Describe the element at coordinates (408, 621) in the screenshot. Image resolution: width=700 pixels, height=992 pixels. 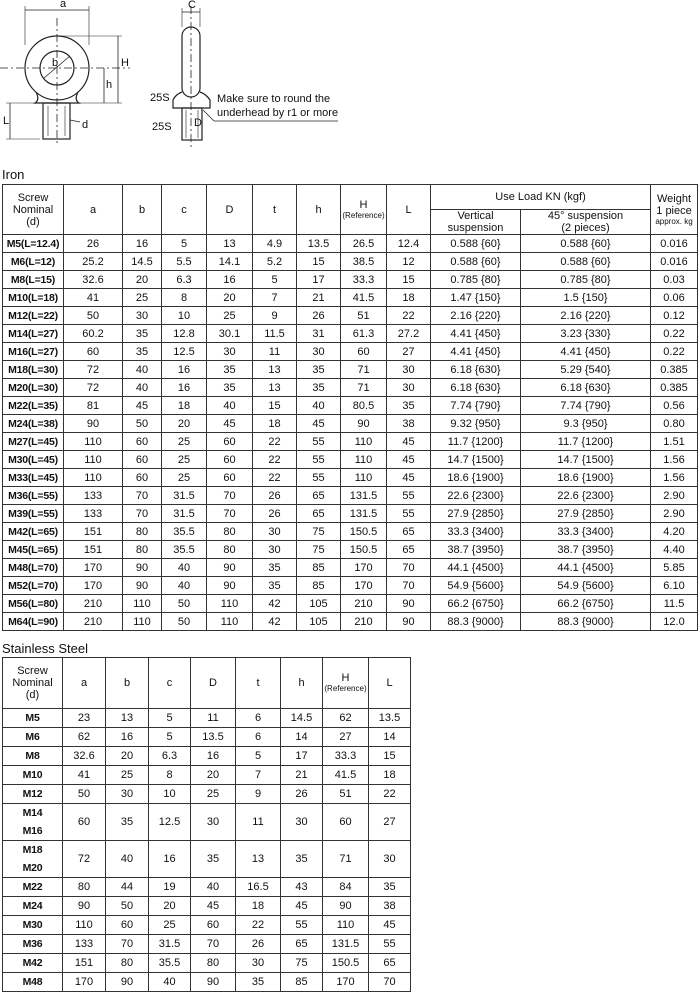
I see `value-cell: 90` at that location.